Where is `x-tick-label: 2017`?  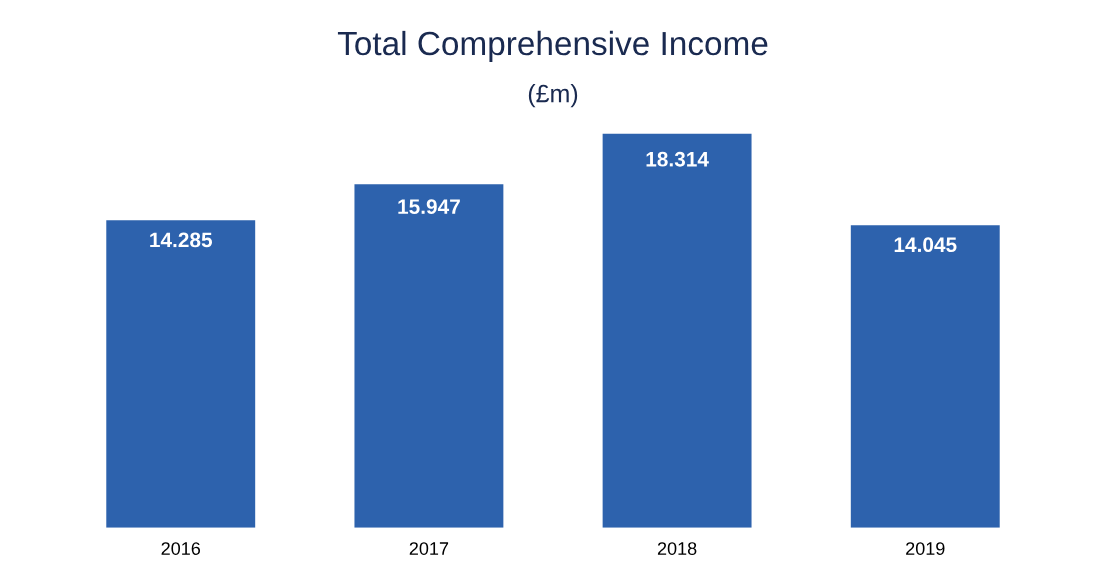
x-tick-label: 2017 is located at coordinates (429, 548).